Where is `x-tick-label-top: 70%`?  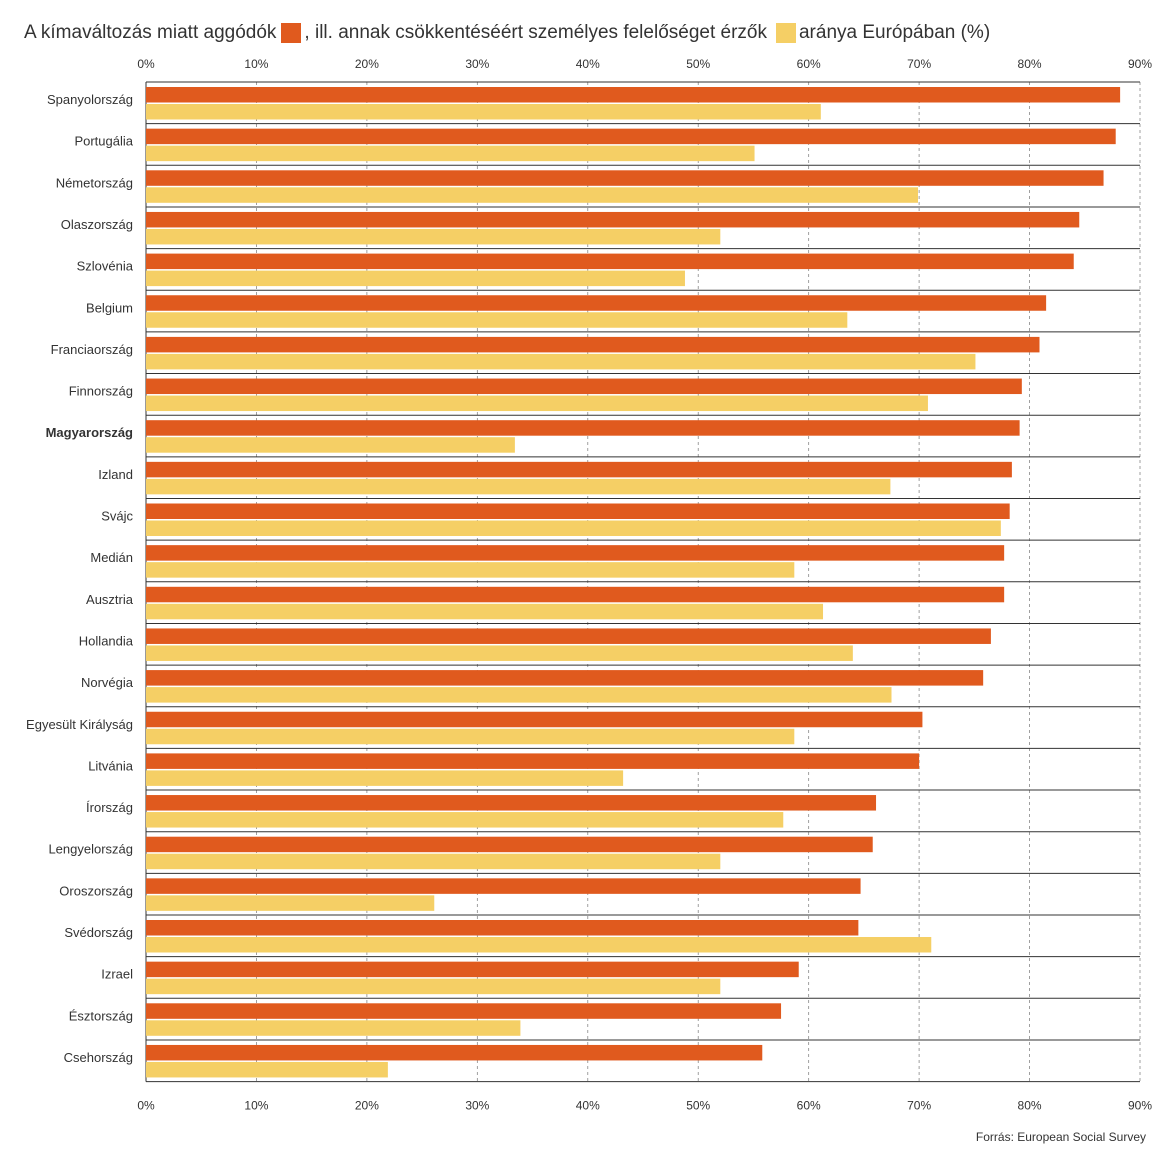 x-tick-label-top: 70% is located at coordinates (919, 64).